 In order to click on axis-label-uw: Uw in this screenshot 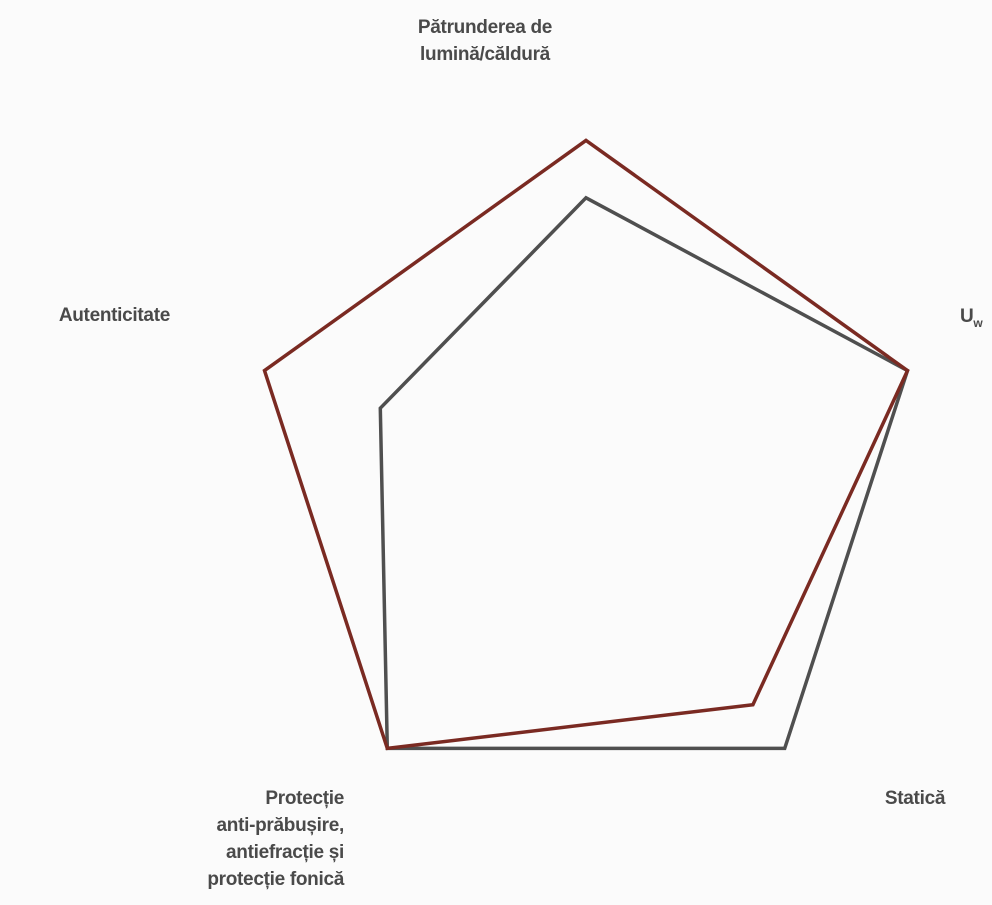, I will do `click(976, 320)`.